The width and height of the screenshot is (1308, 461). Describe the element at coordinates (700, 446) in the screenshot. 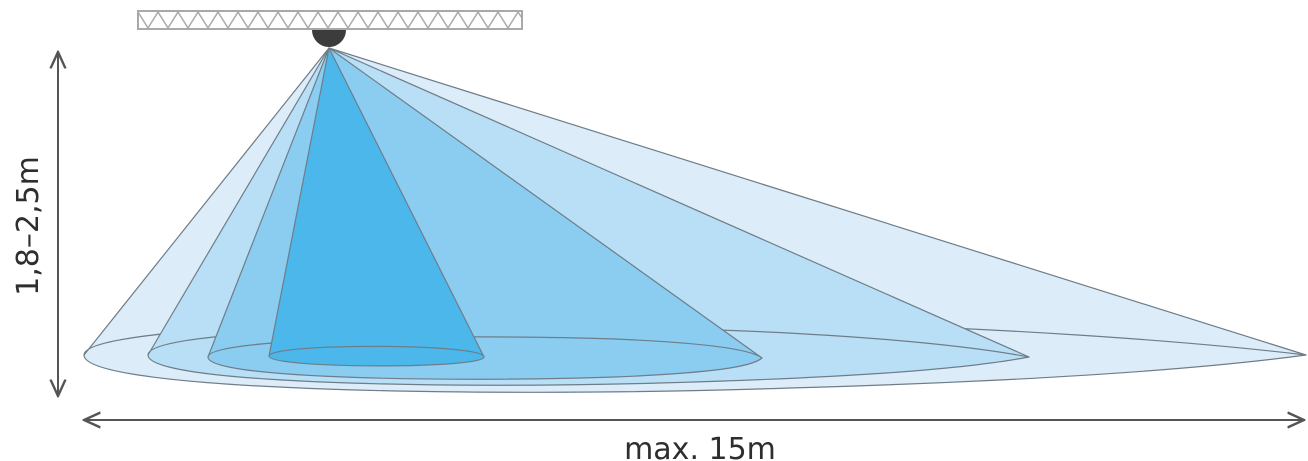

I see `max-distance-label: max. 15m` at that location.